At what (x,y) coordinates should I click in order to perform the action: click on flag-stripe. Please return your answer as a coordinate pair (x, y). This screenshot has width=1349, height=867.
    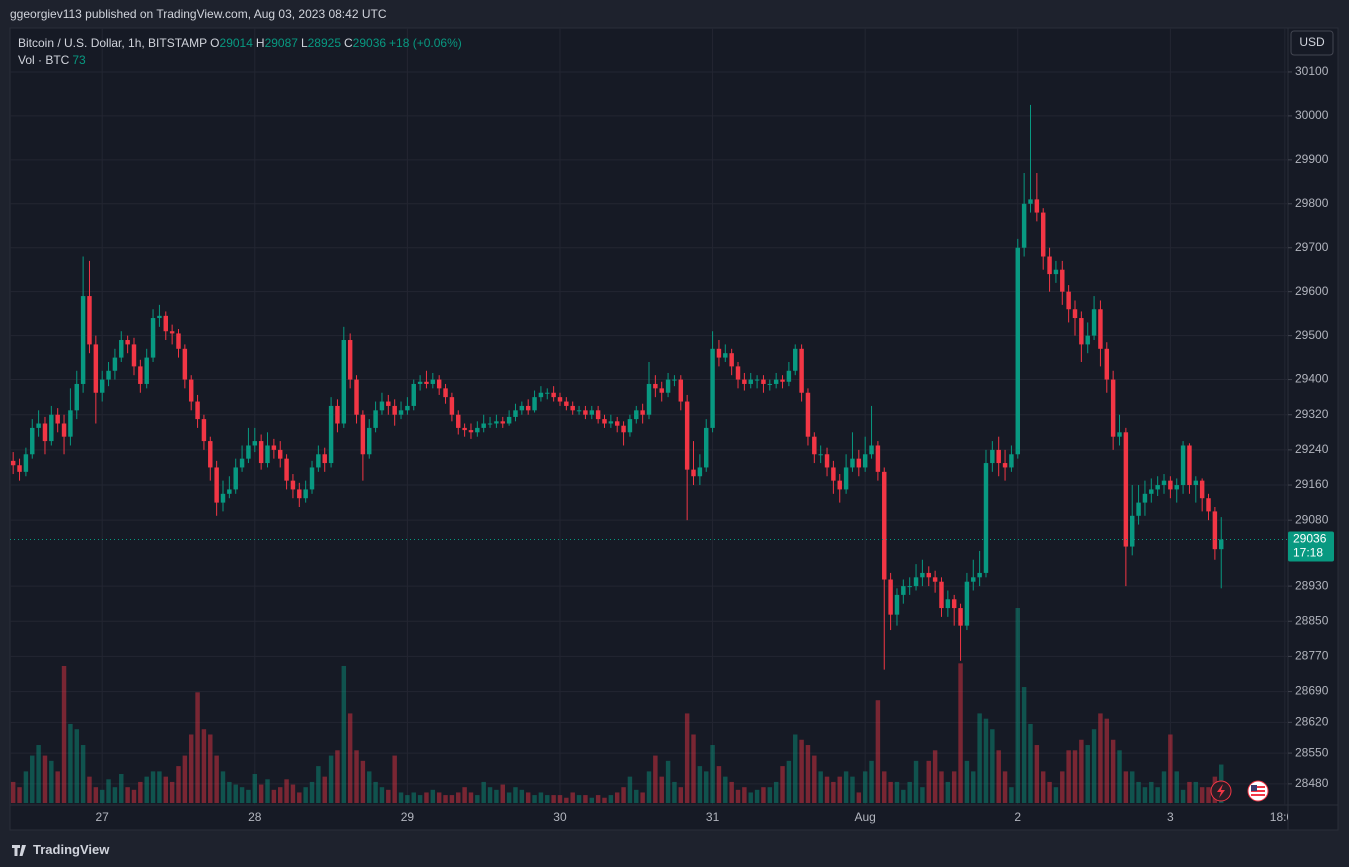
    Looking at the image, I should click on (1258, 791).